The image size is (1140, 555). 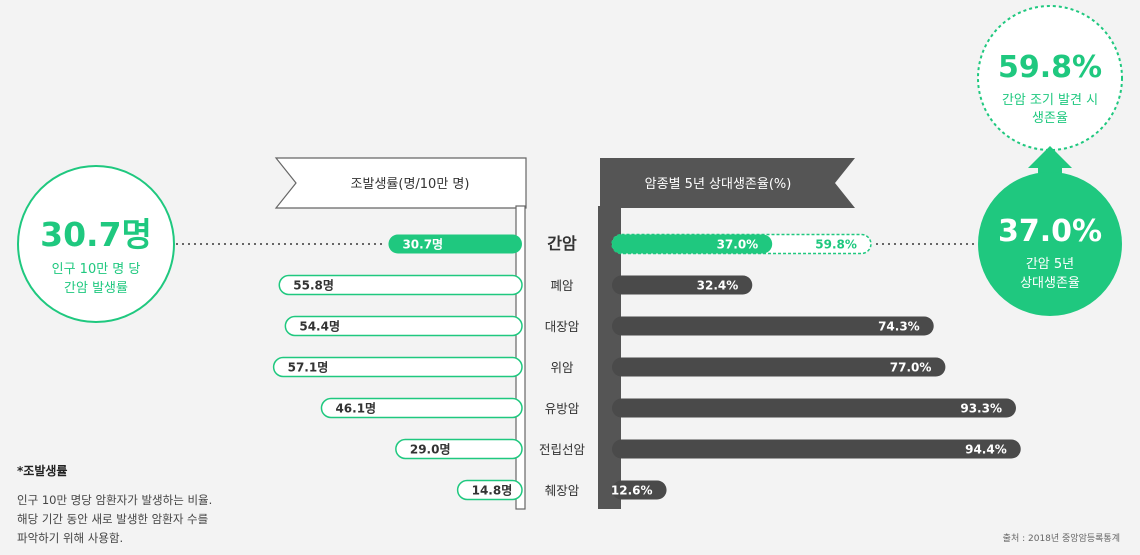 I want to click on right-bottom-callout-value: 37.0%, so click(x=1050, y=231).